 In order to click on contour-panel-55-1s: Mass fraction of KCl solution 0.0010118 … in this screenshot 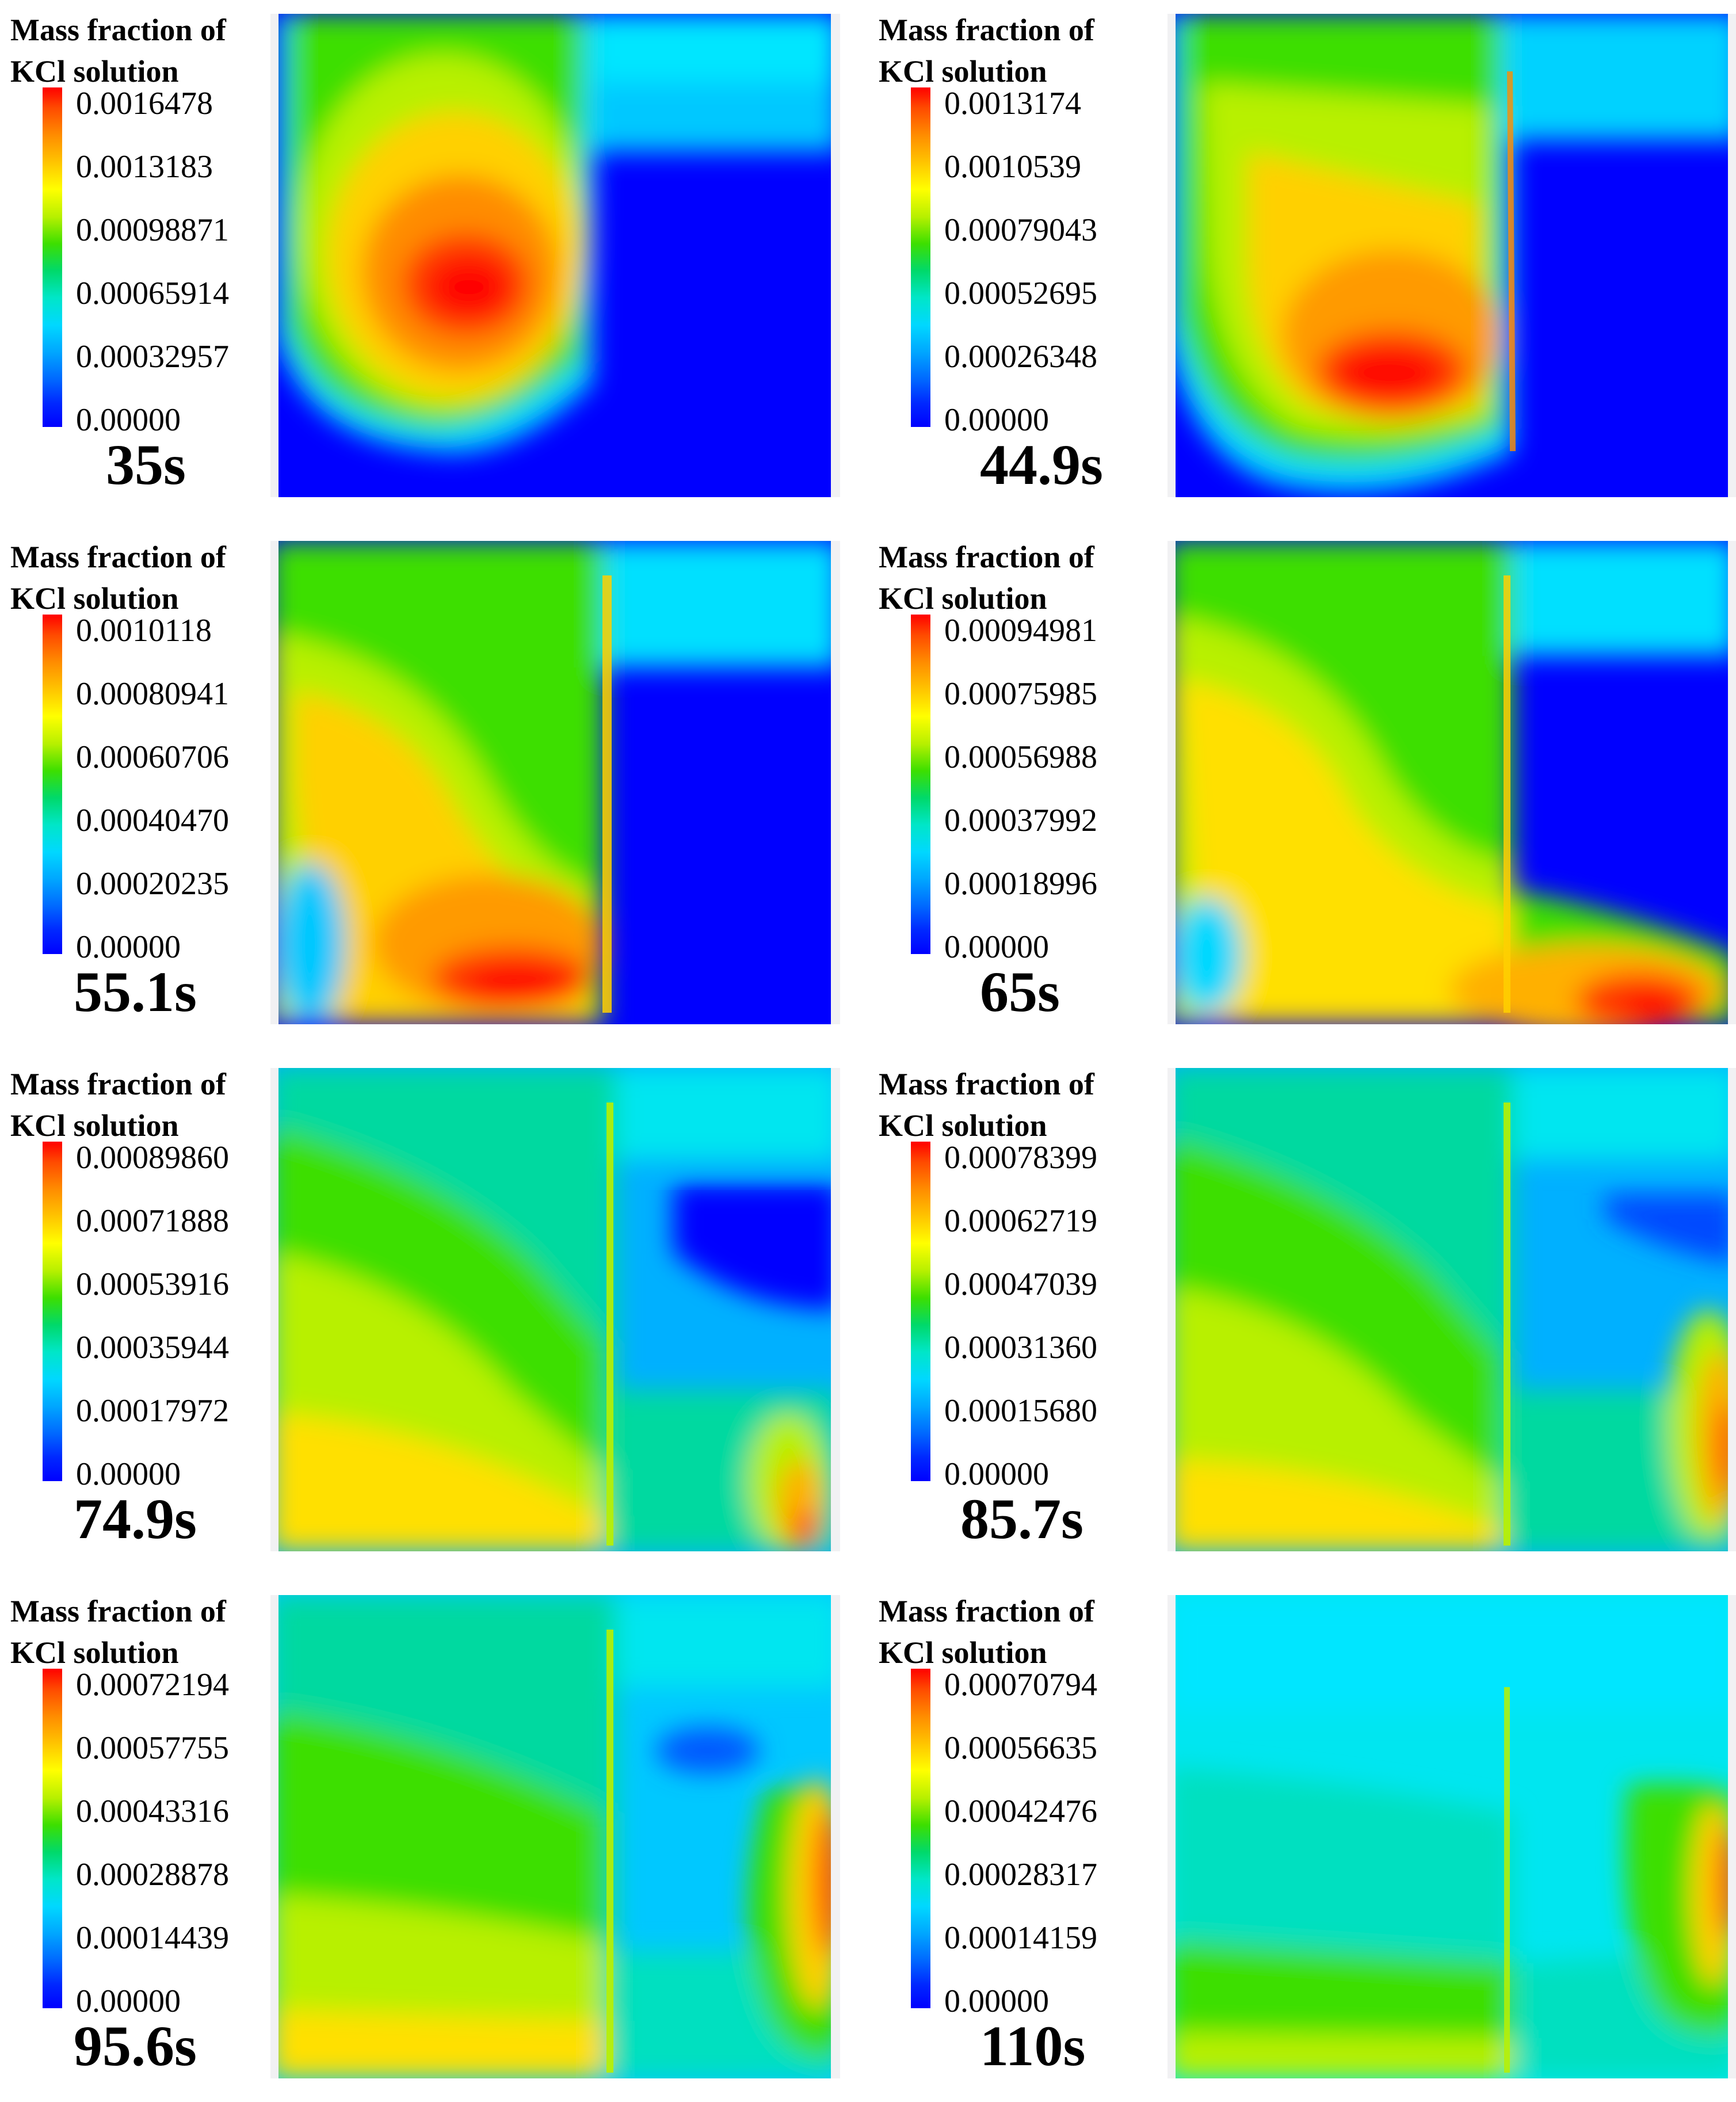, I will do `click(434, 788)`.